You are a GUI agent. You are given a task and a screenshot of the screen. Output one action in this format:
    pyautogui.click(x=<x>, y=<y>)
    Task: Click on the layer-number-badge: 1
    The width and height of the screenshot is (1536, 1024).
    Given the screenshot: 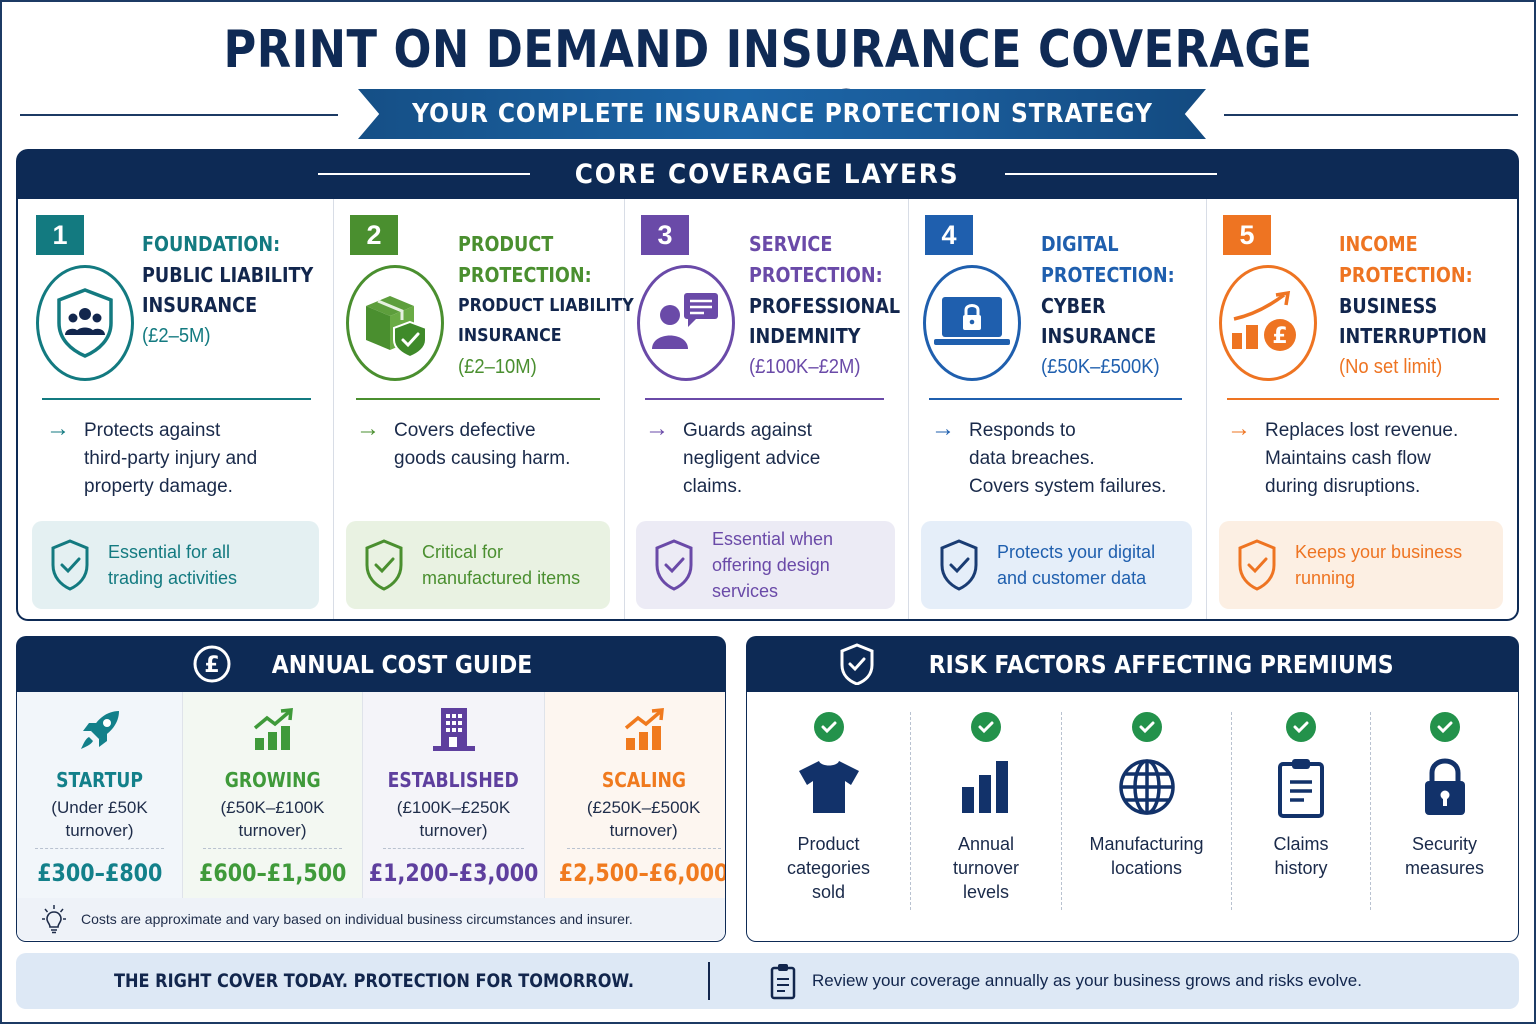 What is the action you would take?
    pyautogui.click(x=60, y=235)
    